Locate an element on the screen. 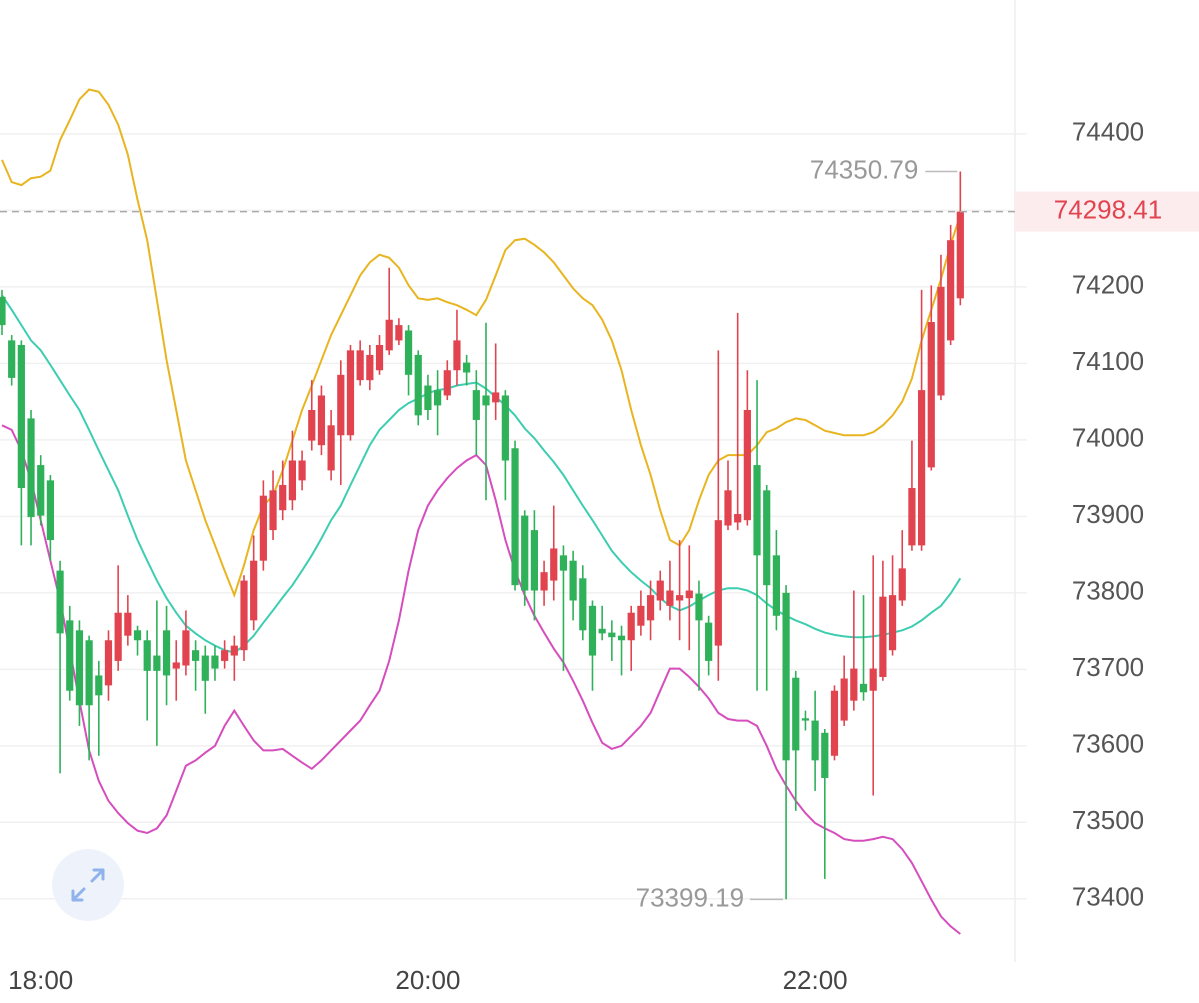 This screenshot has height=1003, width=1199. y-tick-label: 74400 is located at coordinates (1108, 132).